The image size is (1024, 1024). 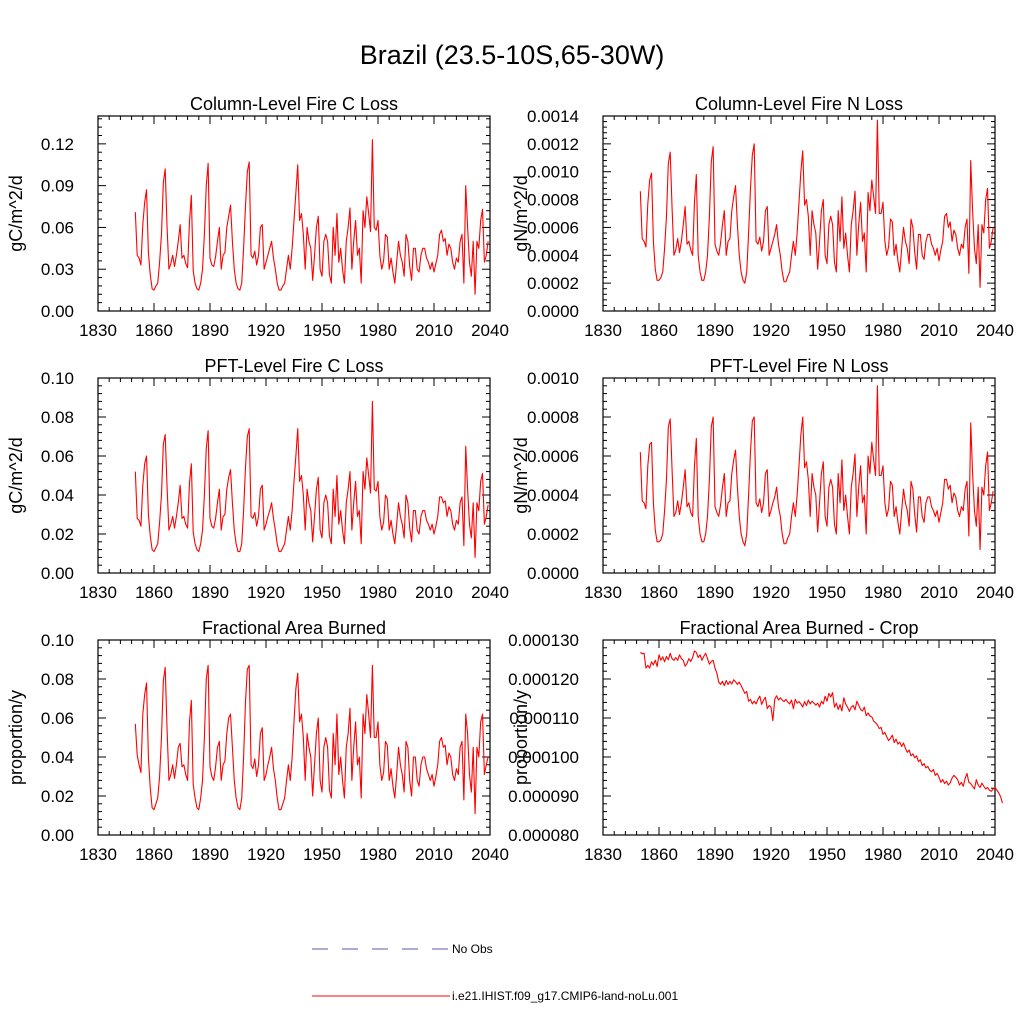 I want to click on panel-title: Column-Level Fire N Loss, so click(x=799, y=104).